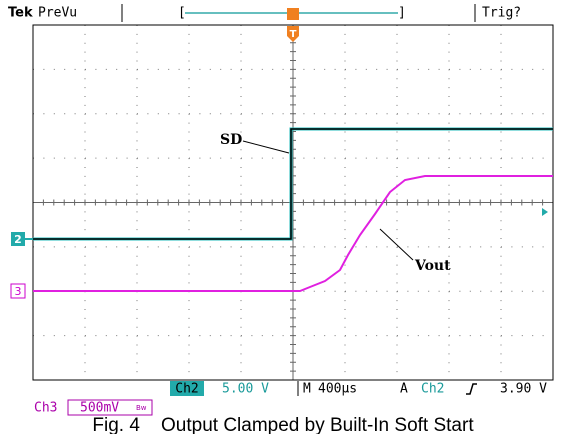 The width and height of the screenshot is (566, 434). What do you see at coordinates (293, 14) in the screenshot?
I see `trigger-position-marker` at bounding box center [293, 14].